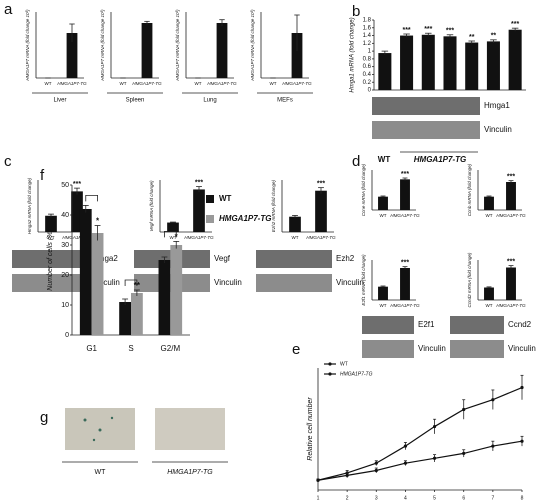 The height and width of the screenshot is (504, 536). Describe the element at coordinates (285, 101) in the screenshot. I see `chart-title: MEFs` at that location.